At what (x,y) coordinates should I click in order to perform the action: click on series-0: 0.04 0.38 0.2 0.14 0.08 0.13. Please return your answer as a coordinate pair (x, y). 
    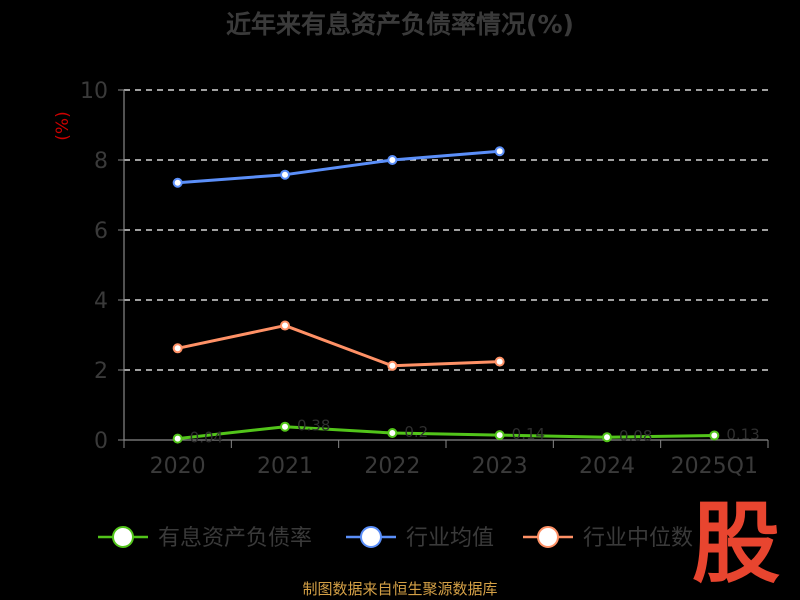
    Looking at the image, I should click on (466, 432).